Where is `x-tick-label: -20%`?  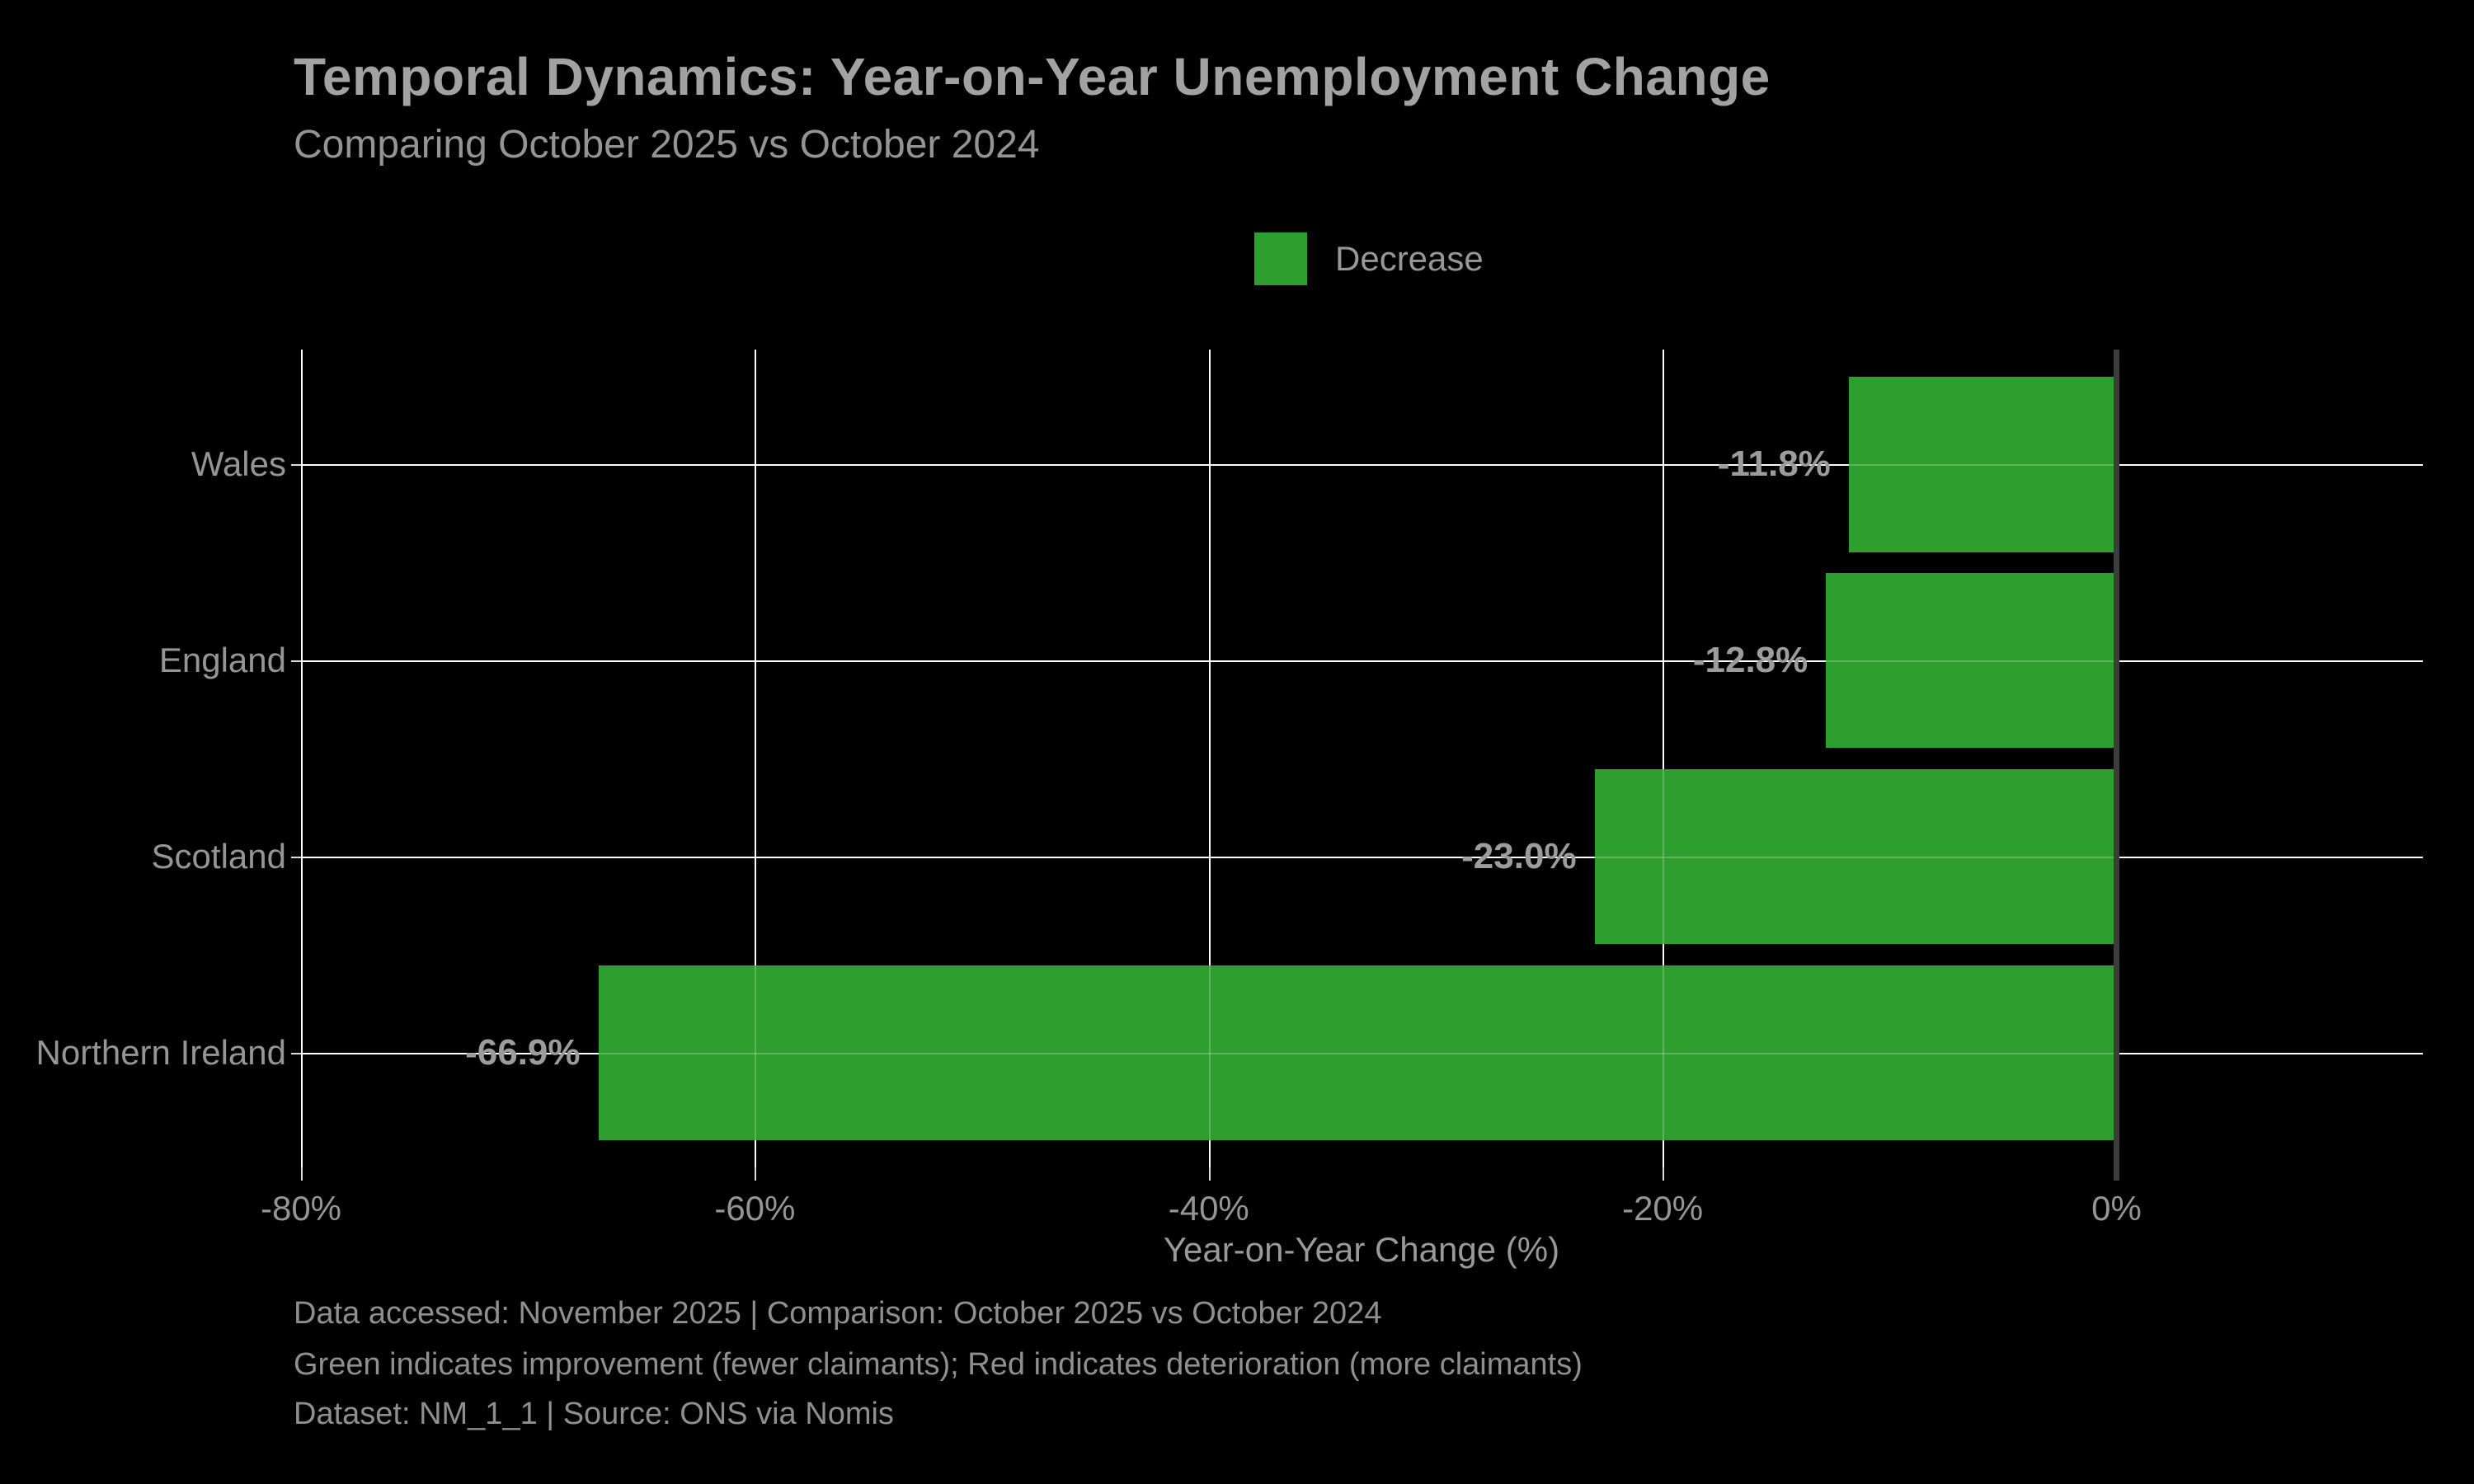
x-tick-label: -20% is located at coordinates (1663, 1208).